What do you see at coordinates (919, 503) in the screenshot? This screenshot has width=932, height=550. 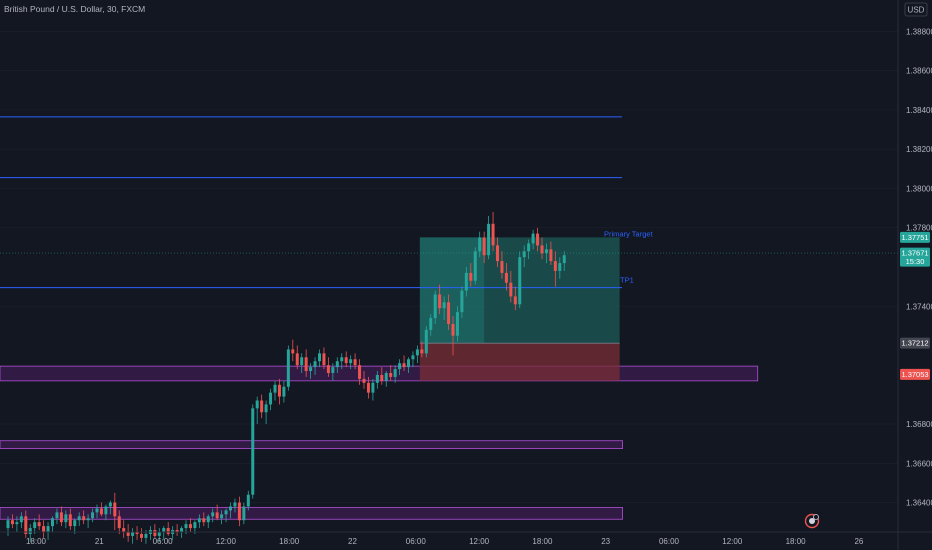 I see `y-tick-label: 1.36400` at bounding box center [919, 503].